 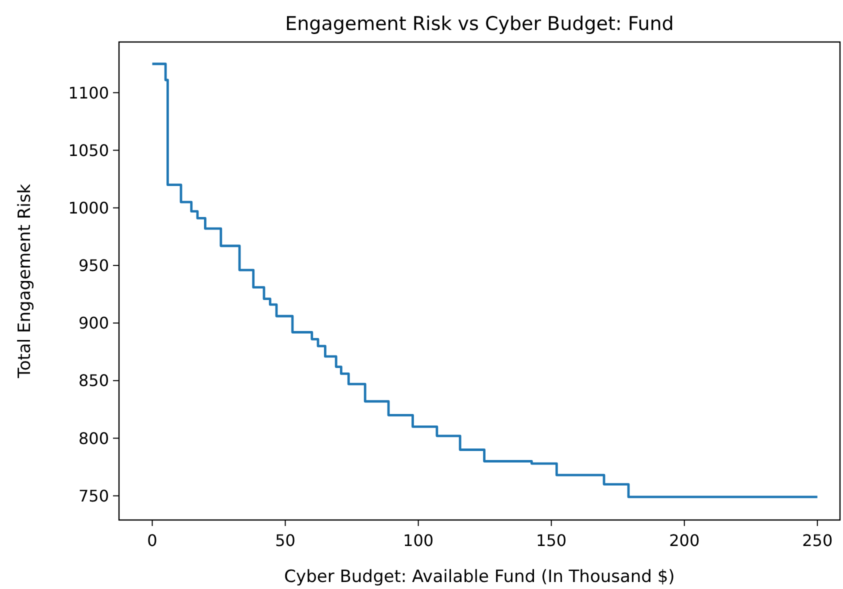 What do you see at coordinates (93, 438) in the screenshot?
I see `y-tick-label: 800` at bounding box center [93, 438].